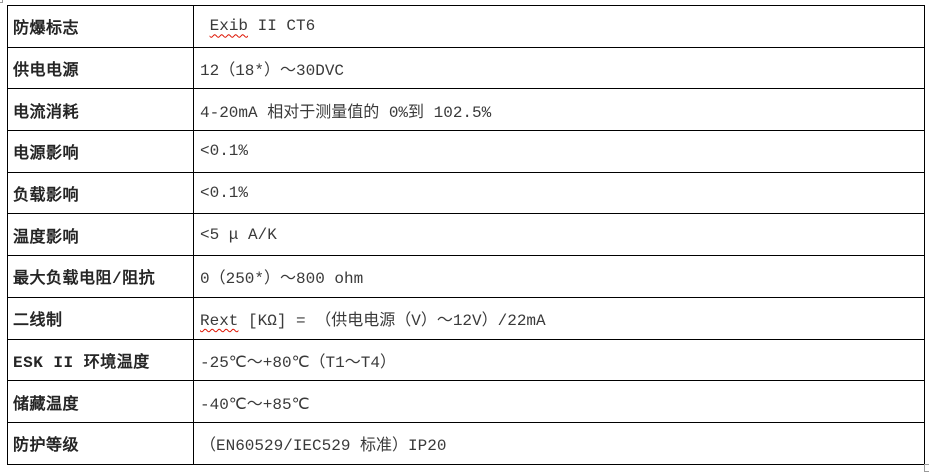  I want to click on value-text, so click(205, 26).